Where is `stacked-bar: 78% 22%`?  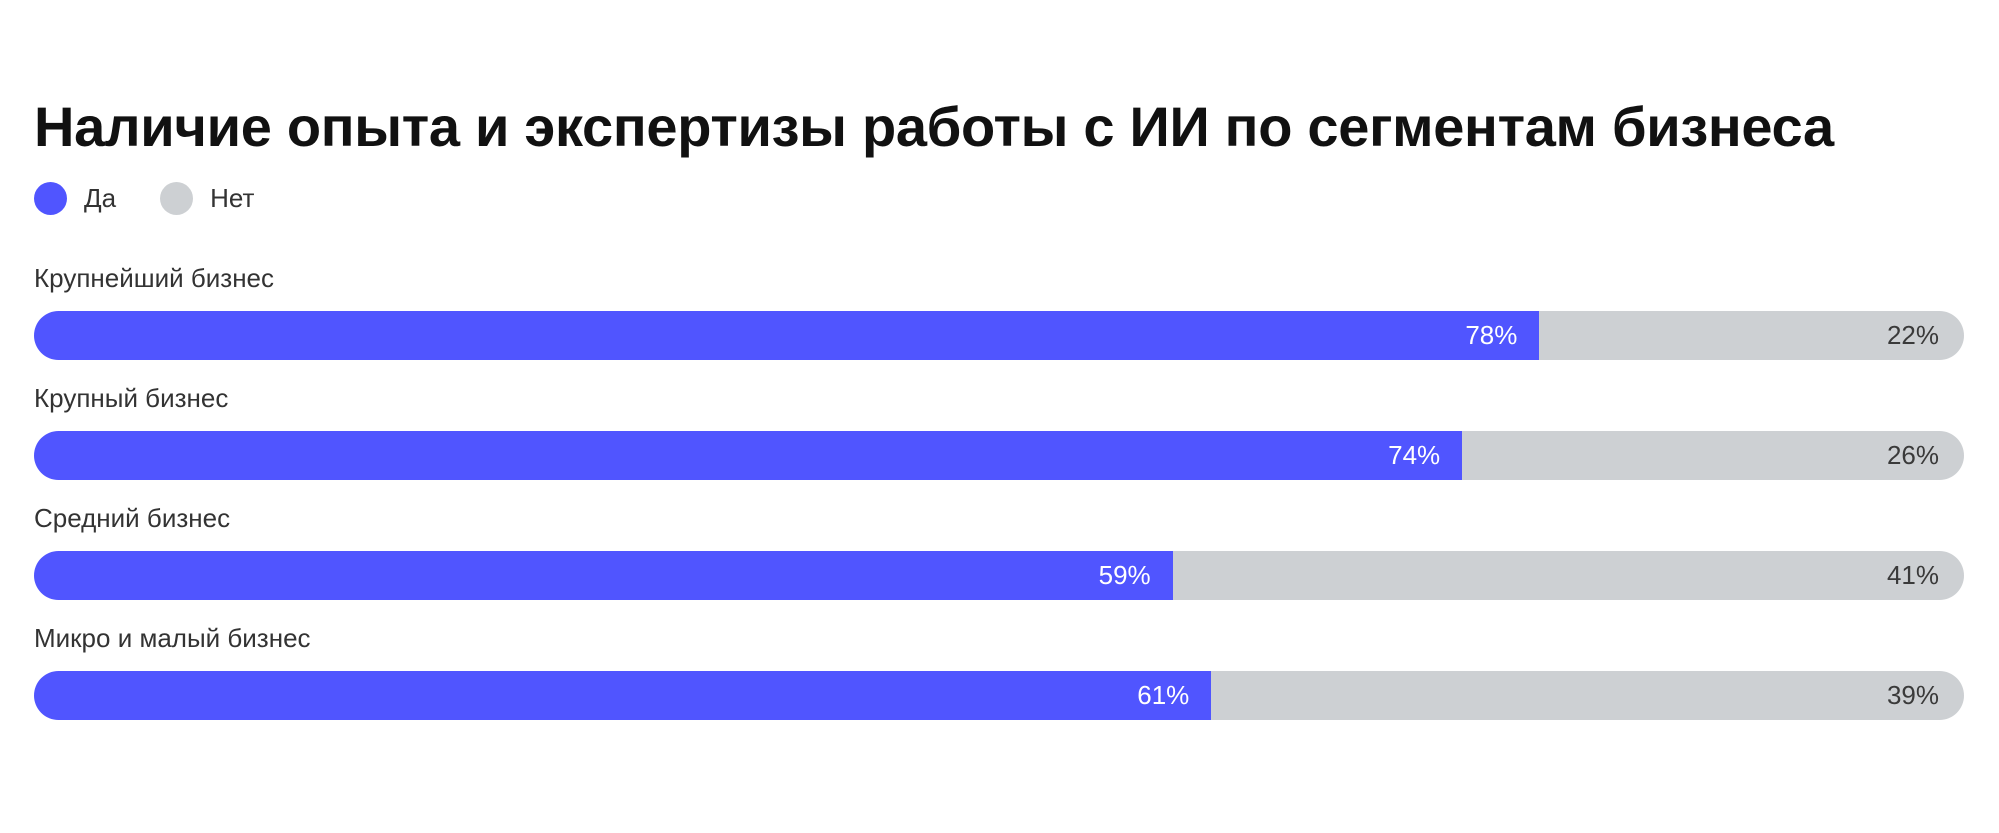
stacked-bar: 78% 22% is located at coordinates (999, 335).